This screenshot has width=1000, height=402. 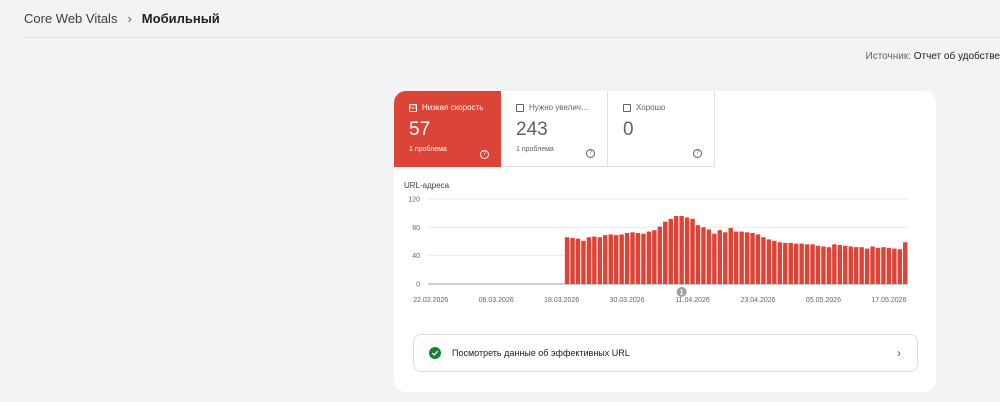 What do you see at coordinates (435, 353) in the screenshot?
I see `check-circle-icon` at bounding box center [435, 353].